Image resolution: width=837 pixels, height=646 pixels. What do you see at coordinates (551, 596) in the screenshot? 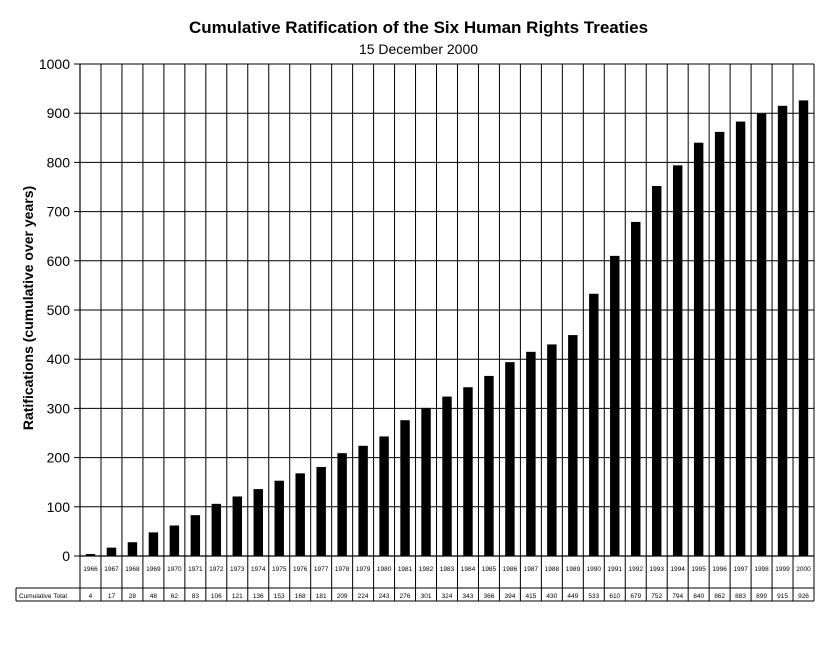
I see `data-label: 430` at bounding box center [551, 596].